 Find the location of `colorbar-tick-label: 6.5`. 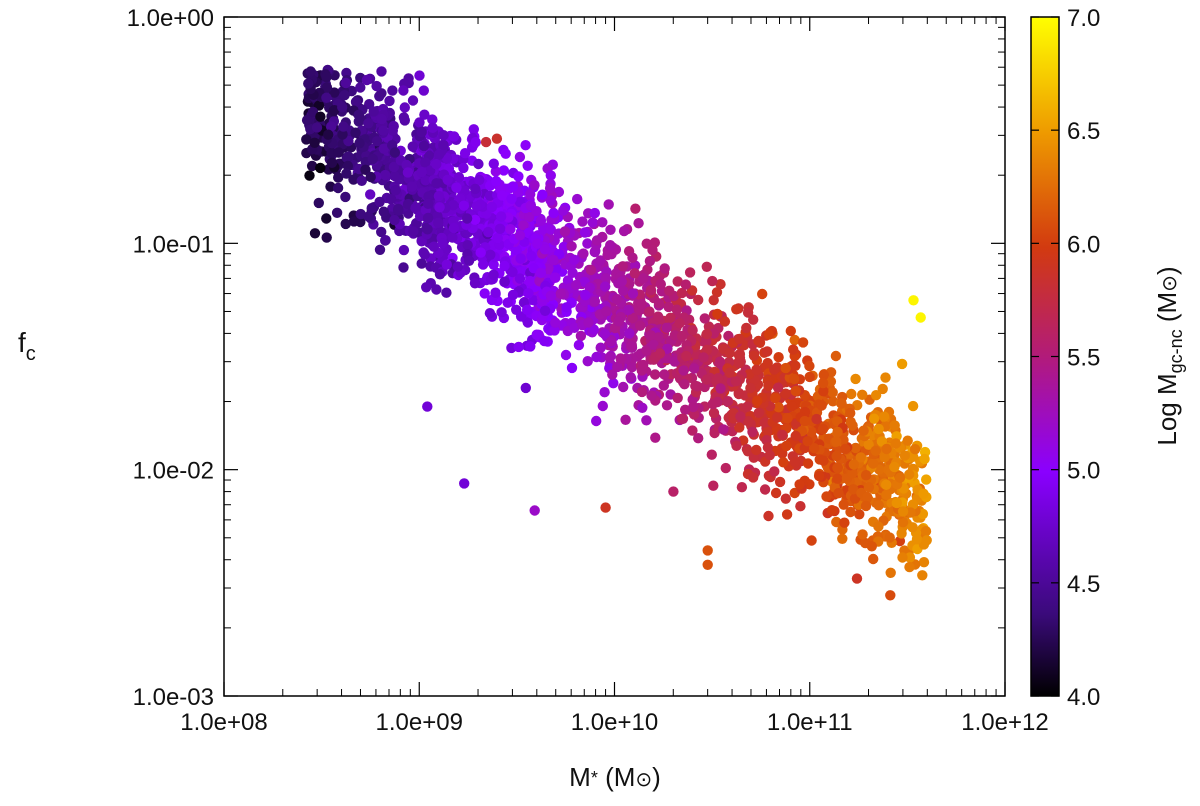

colorbar-tick-label: 6.5 is located at coordinates (1083, 131).